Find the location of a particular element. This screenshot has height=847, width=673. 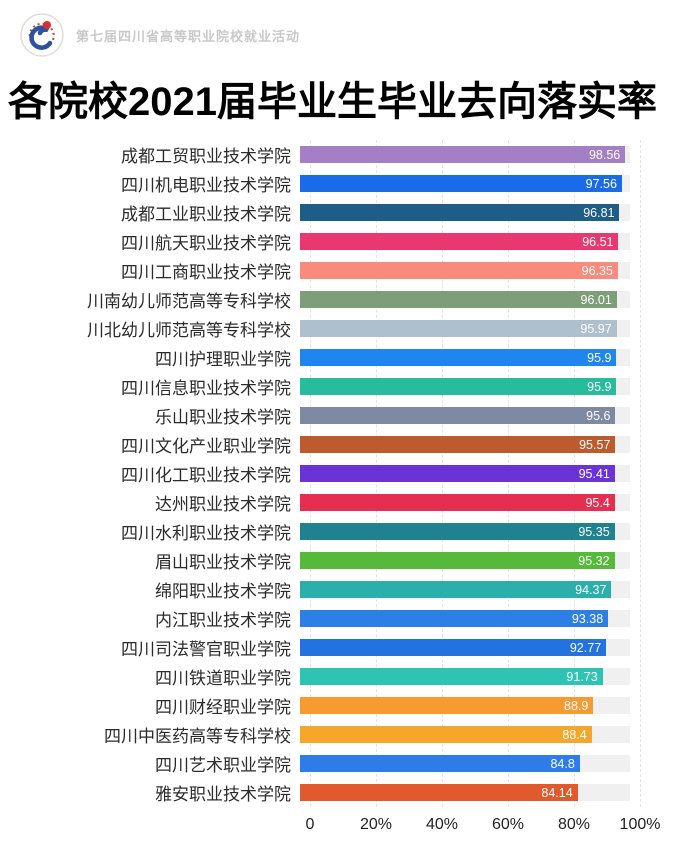

category-label: 乐山职业技术学院 is located at coordinates (223, 417).